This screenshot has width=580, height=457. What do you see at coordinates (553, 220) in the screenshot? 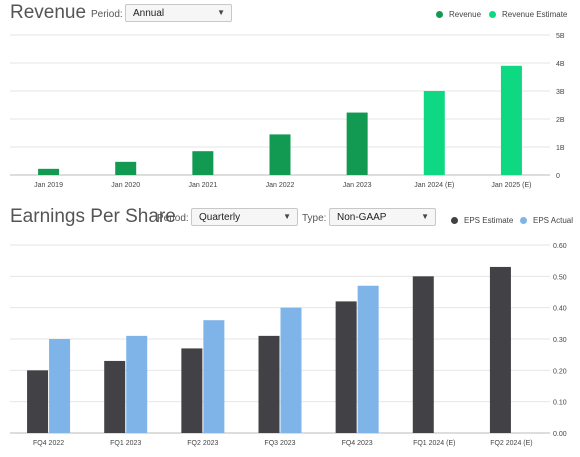
I see `eps-actual-legend-label: EPS Actual` at bounding box center [553, 220].